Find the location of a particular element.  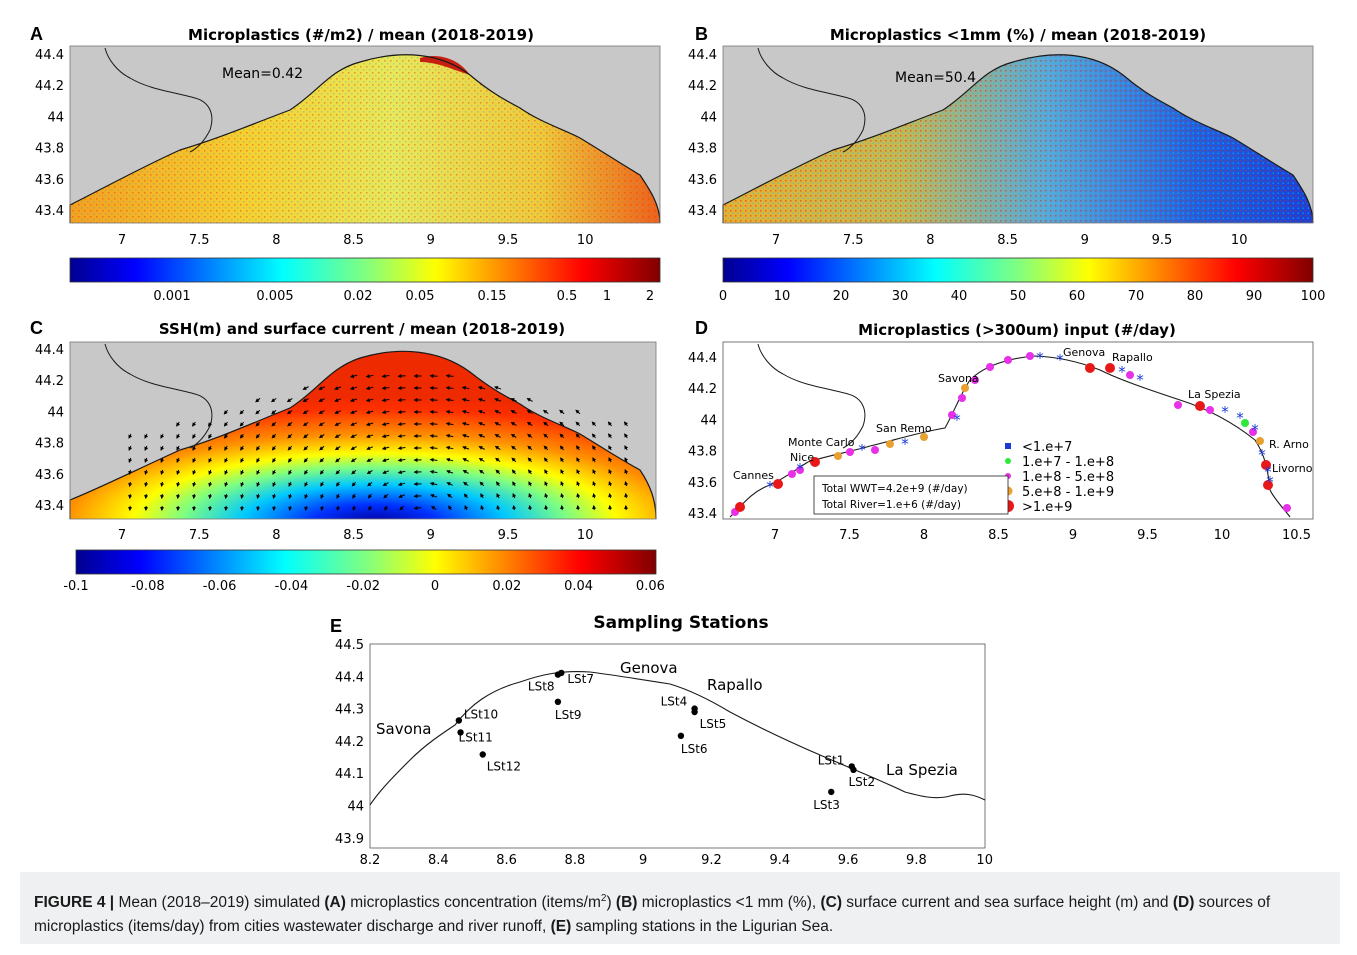

y-tick-label: 44.2 is located at coordinates (702, 389).